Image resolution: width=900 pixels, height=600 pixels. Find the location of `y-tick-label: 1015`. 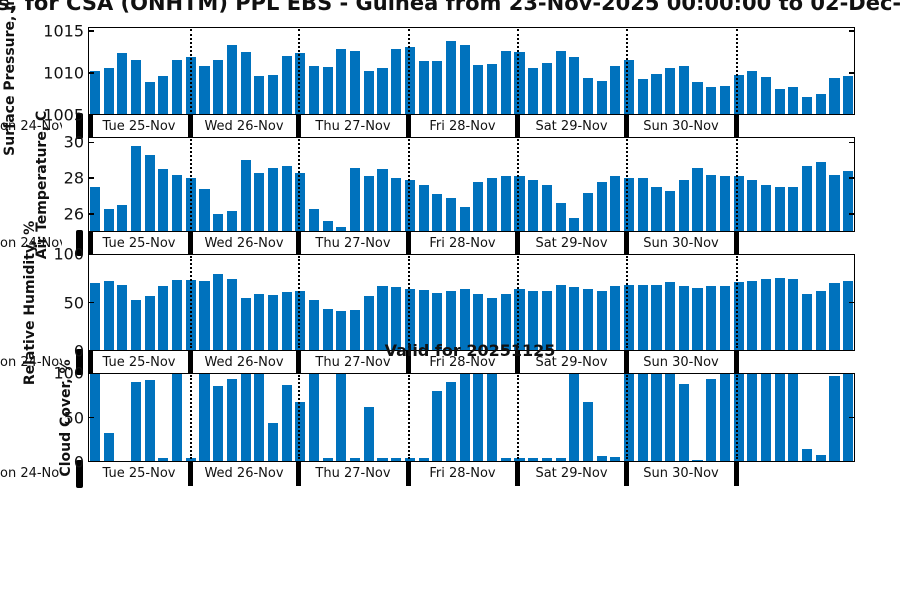

y-tick-label: 1015 is located at coordinates (63, 31).